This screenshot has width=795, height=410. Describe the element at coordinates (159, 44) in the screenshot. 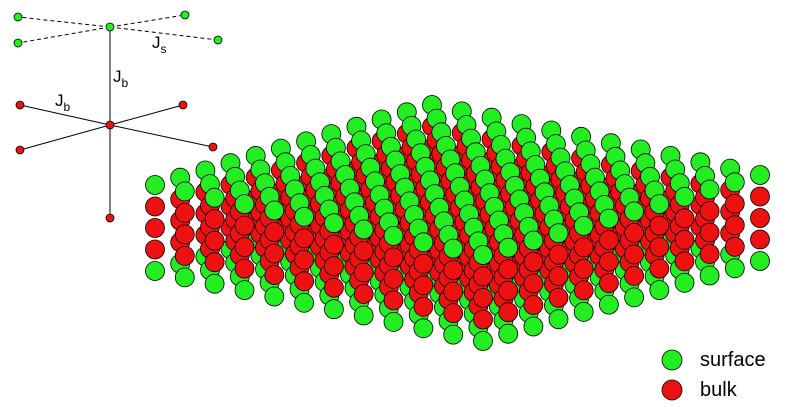

I see `coupling-label: Js` at that location.